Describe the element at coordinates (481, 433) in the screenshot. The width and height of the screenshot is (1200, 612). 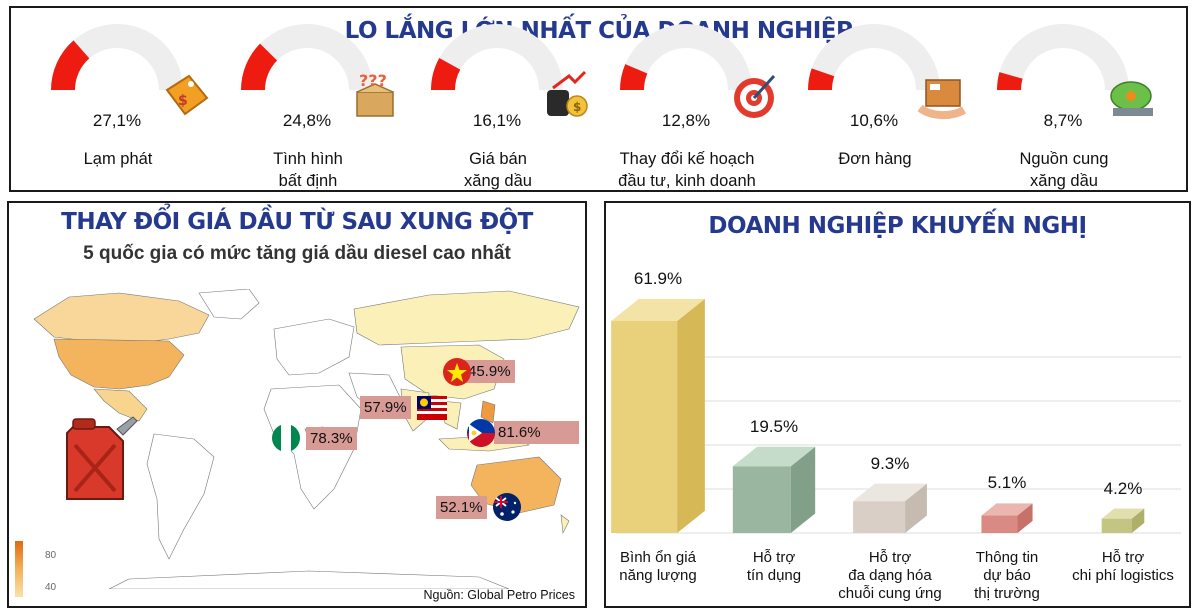
I see `philippines-flag-icon` at that location.